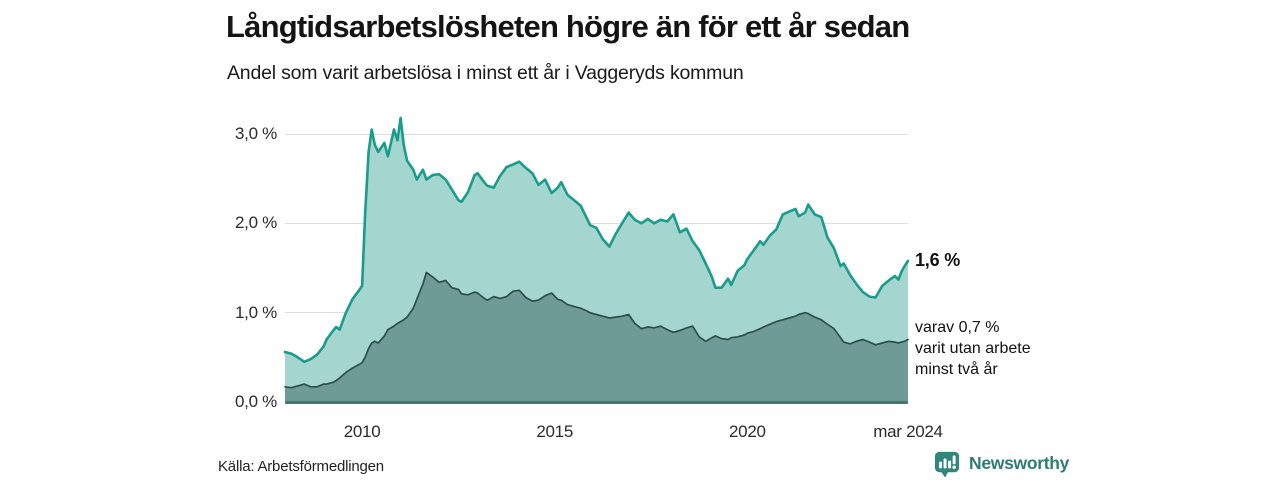 Image resolution: width=1280 pixels, height=480 pixels. I want to click on newsworthy-speech-bubble-bar-chart-icon, so click(947, 464).